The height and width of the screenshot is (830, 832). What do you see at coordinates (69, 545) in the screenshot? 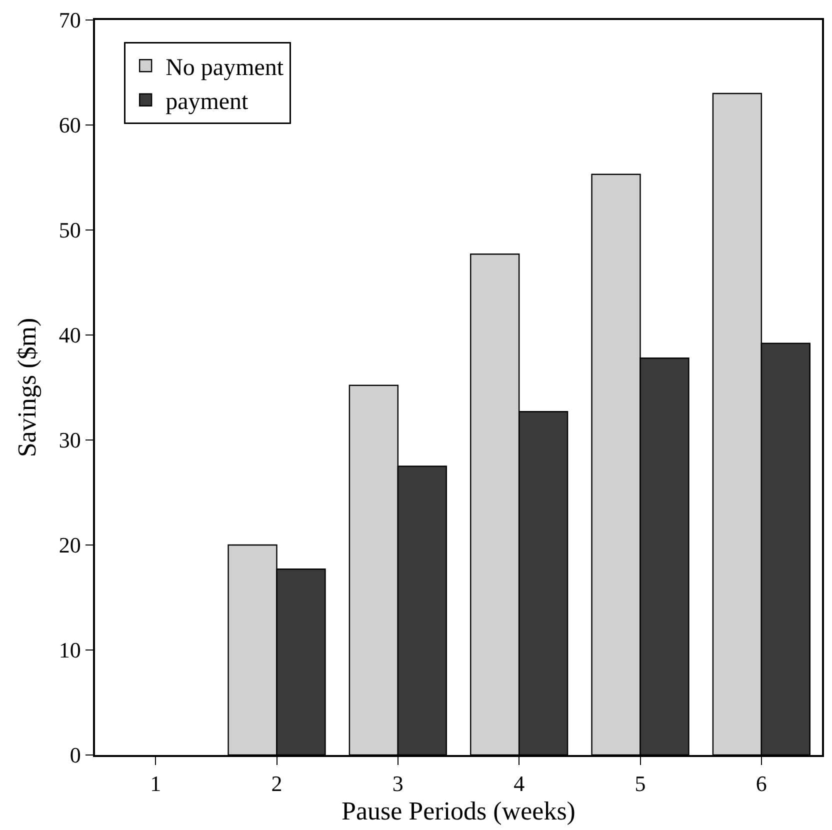
I see `y-tick-label: 20` at bounding box center [69, 545].